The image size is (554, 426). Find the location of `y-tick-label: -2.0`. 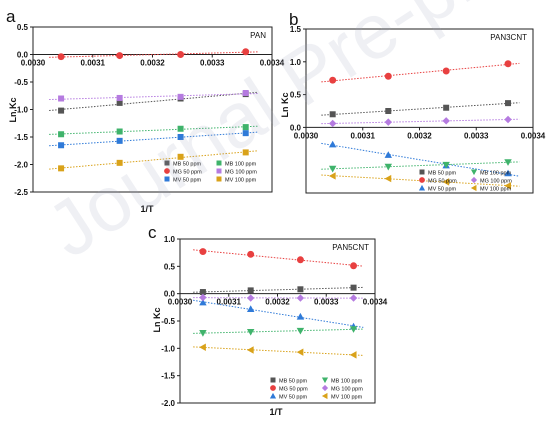

y-tick-label: -2.0 is located at coordinates (168, 403).